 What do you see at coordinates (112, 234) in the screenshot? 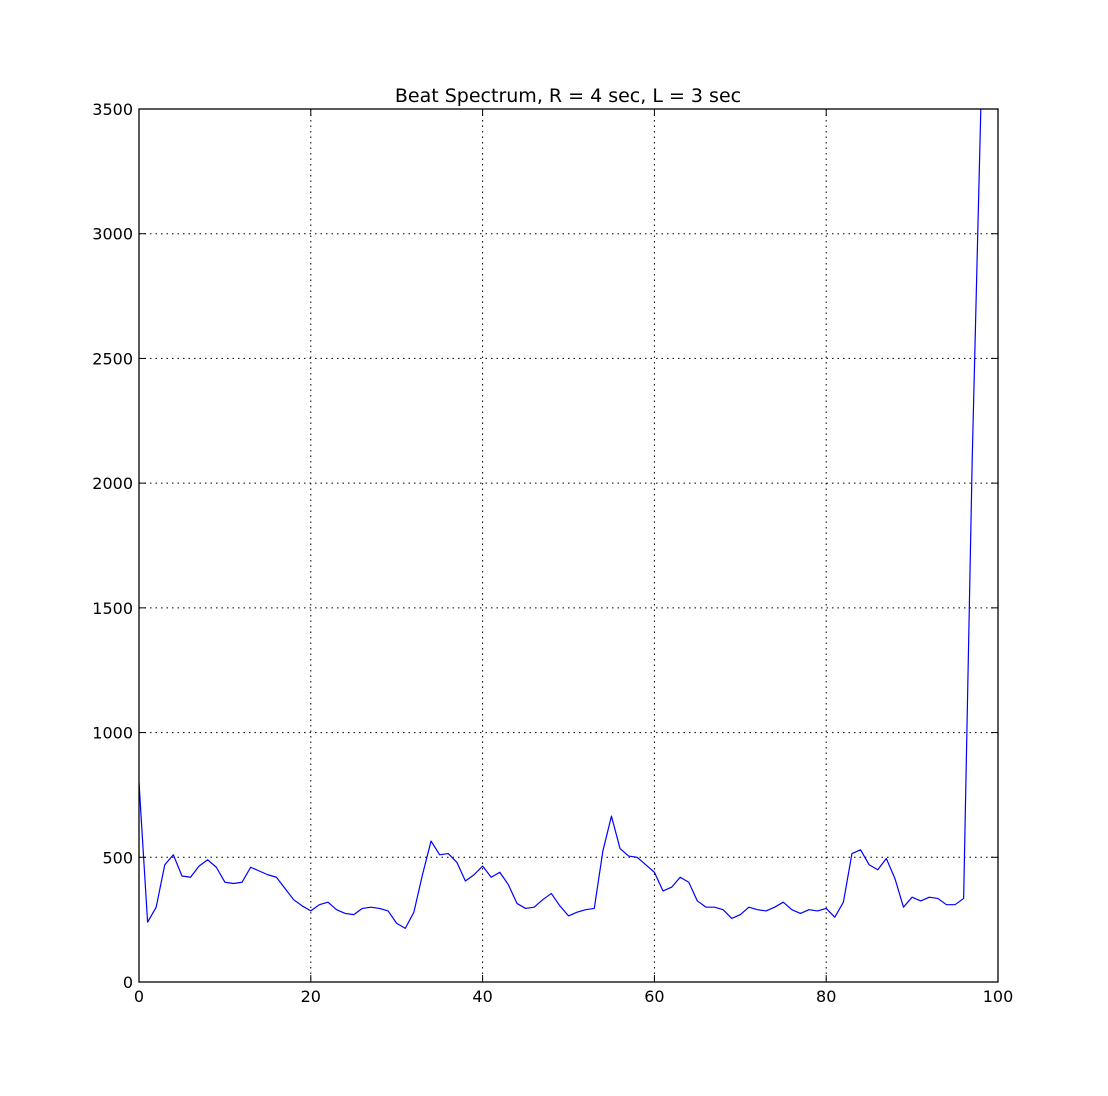
I see `y-tick-label: 3000` at bounding box center [112, 234].